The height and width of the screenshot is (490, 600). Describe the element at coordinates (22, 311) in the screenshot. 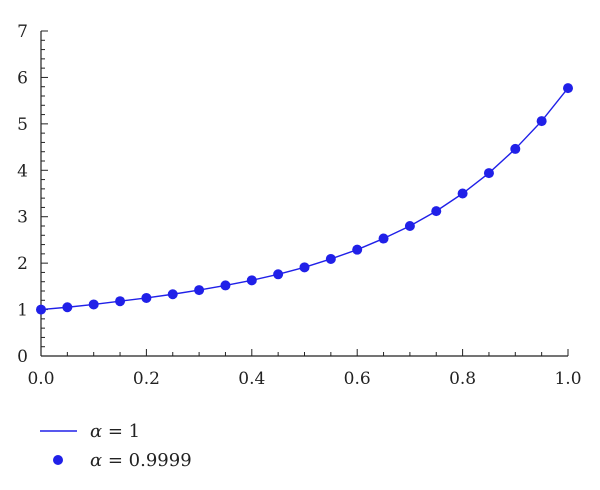

I see `y-tick-label: 1` at that location.